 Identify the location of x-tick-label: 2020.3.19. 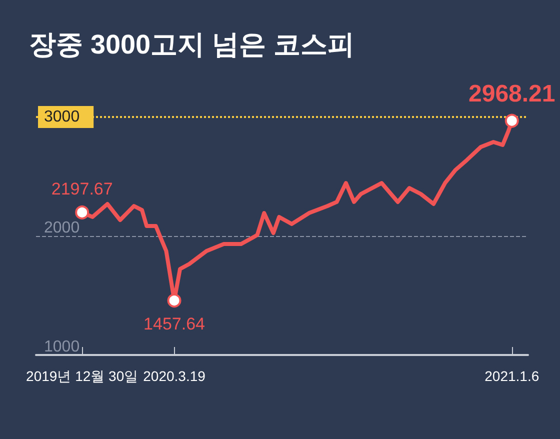
(174, 376).